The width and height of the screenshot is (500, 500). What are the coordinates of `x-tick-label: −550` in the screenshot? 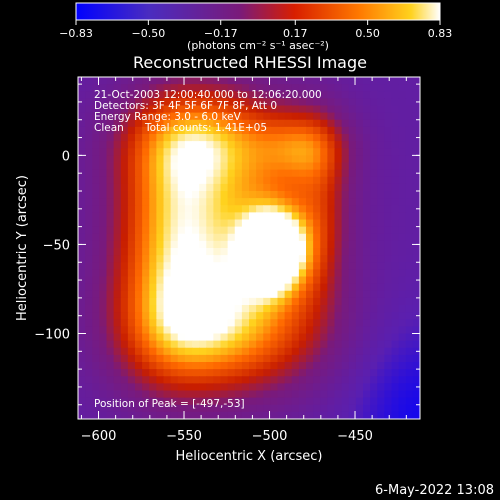 It's located at (184, 436).